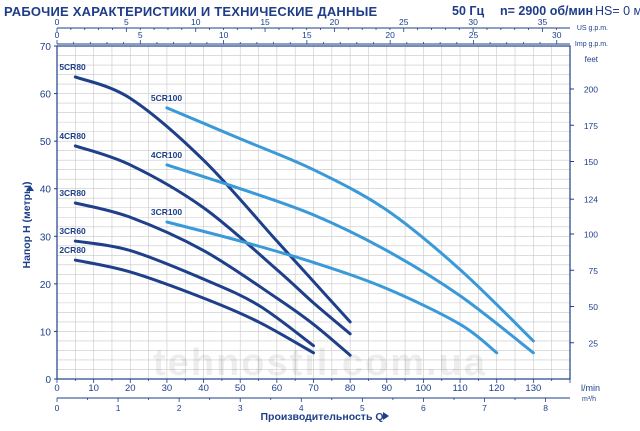 This screenshot has height=431, width=640. What do you see at coordinates (265, 22) in the screenshot?
I see `tick-label-top-us: 15` at bounding box center [265, 22].